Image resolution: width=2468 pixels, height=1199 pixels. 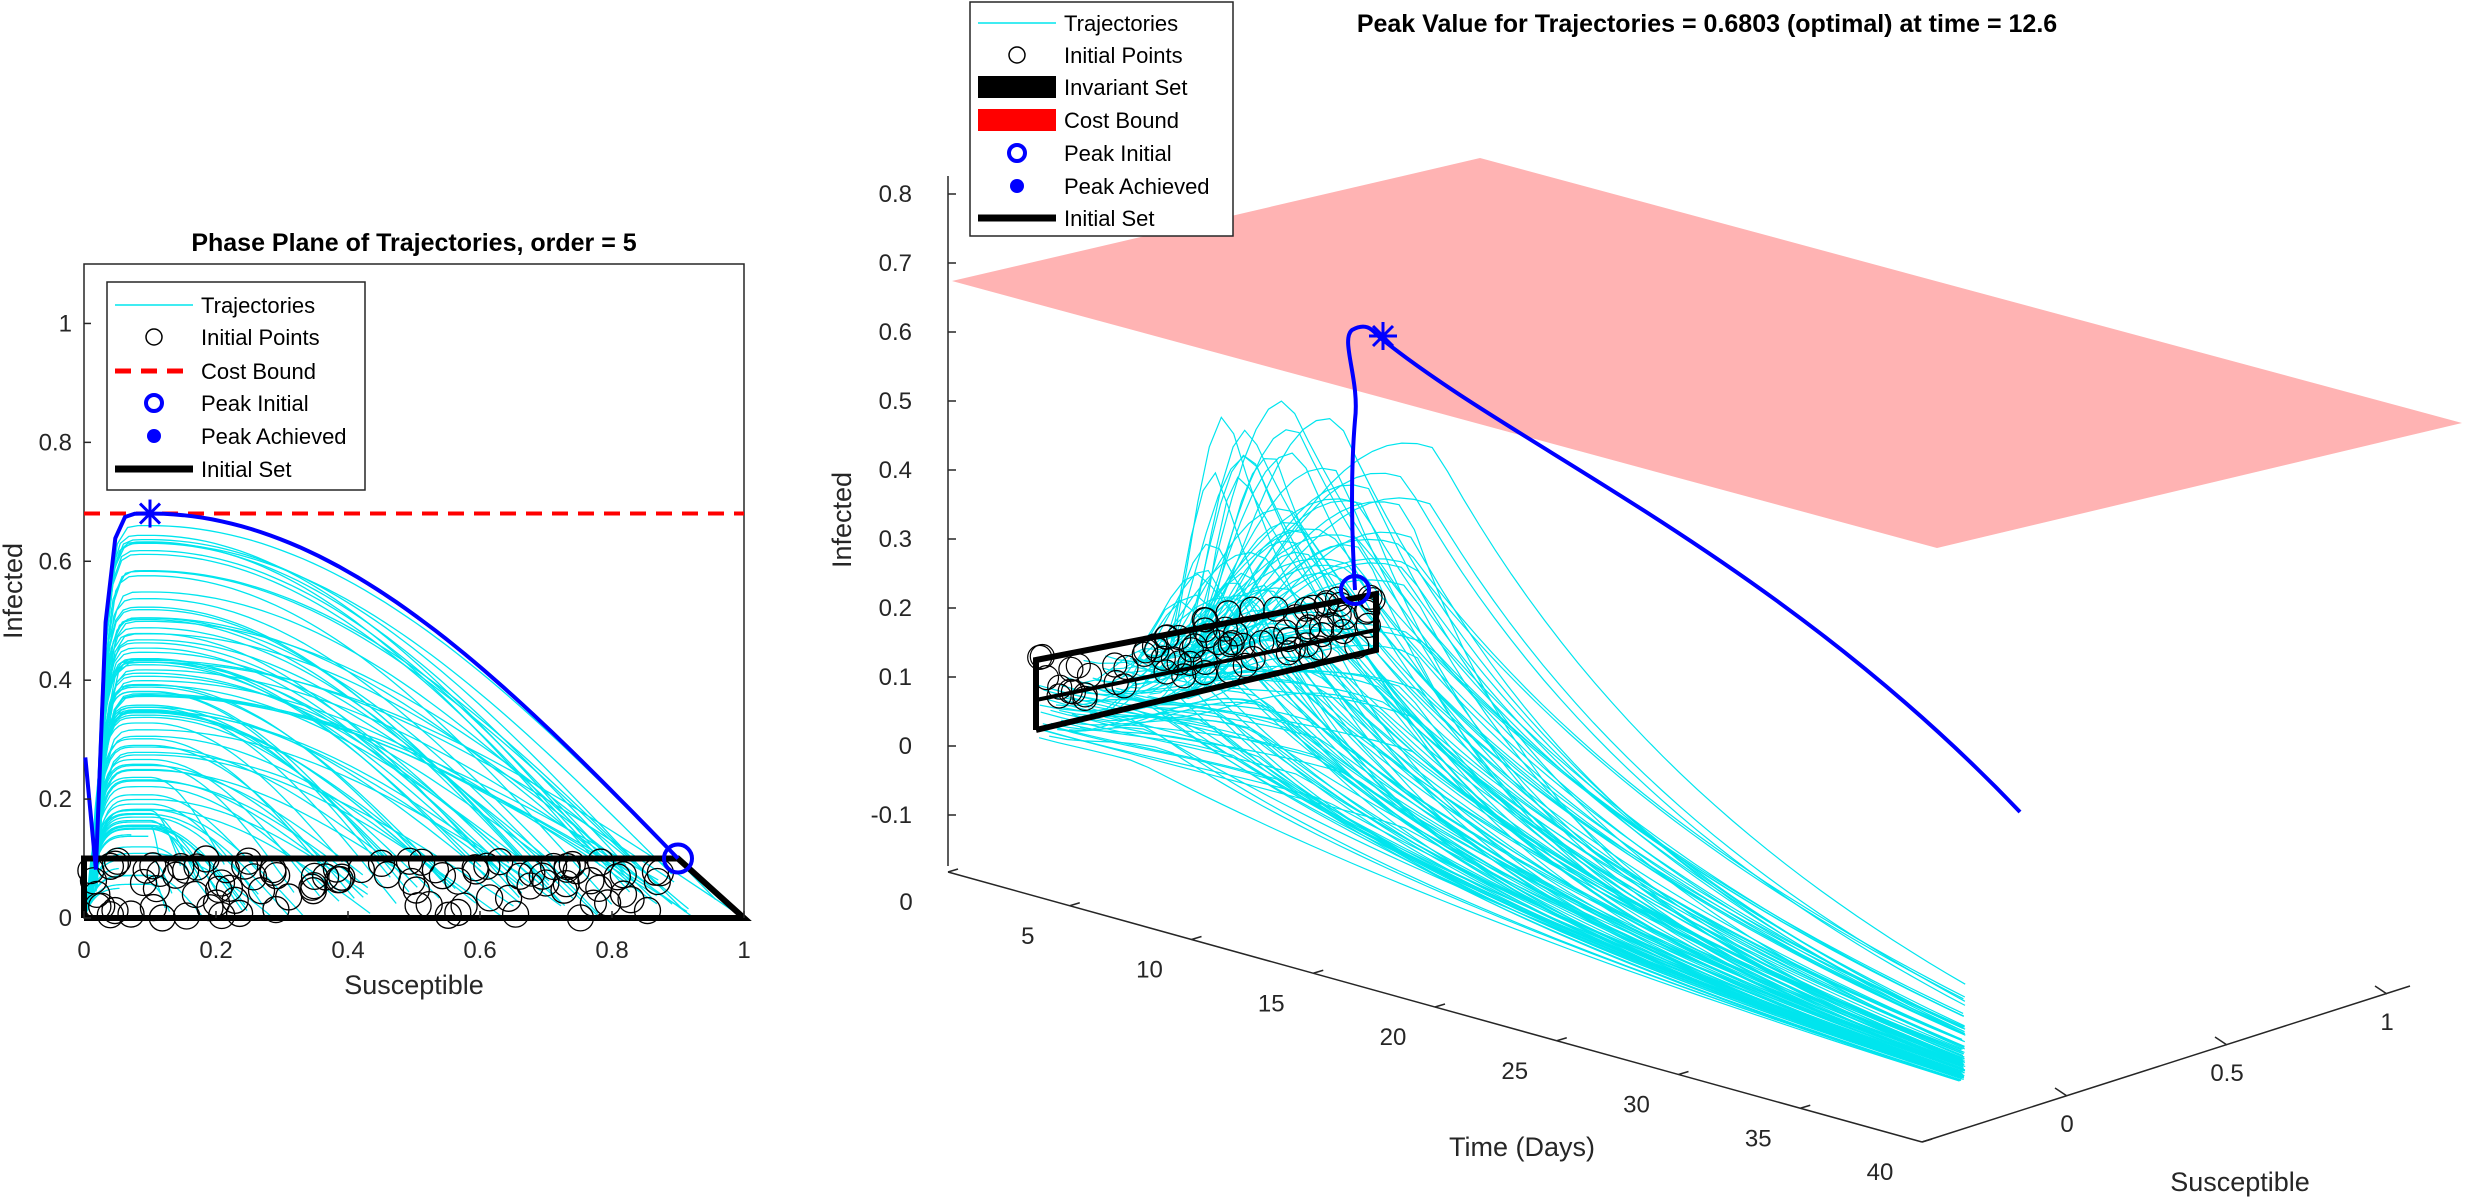 What do you see at coordinates (2066, 1124) in the screenshot?
I see `susceptible-tick-label: 0` at bounding box center [2066, 1124].